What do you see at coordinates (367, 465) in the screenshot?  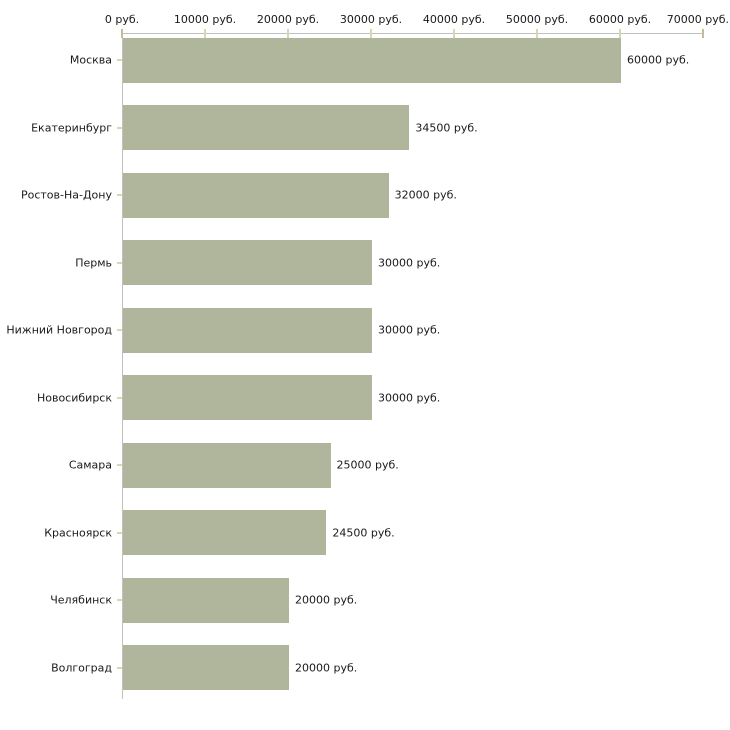 I see `value-label: 25000 руб.` at bounding box center [367, 465].